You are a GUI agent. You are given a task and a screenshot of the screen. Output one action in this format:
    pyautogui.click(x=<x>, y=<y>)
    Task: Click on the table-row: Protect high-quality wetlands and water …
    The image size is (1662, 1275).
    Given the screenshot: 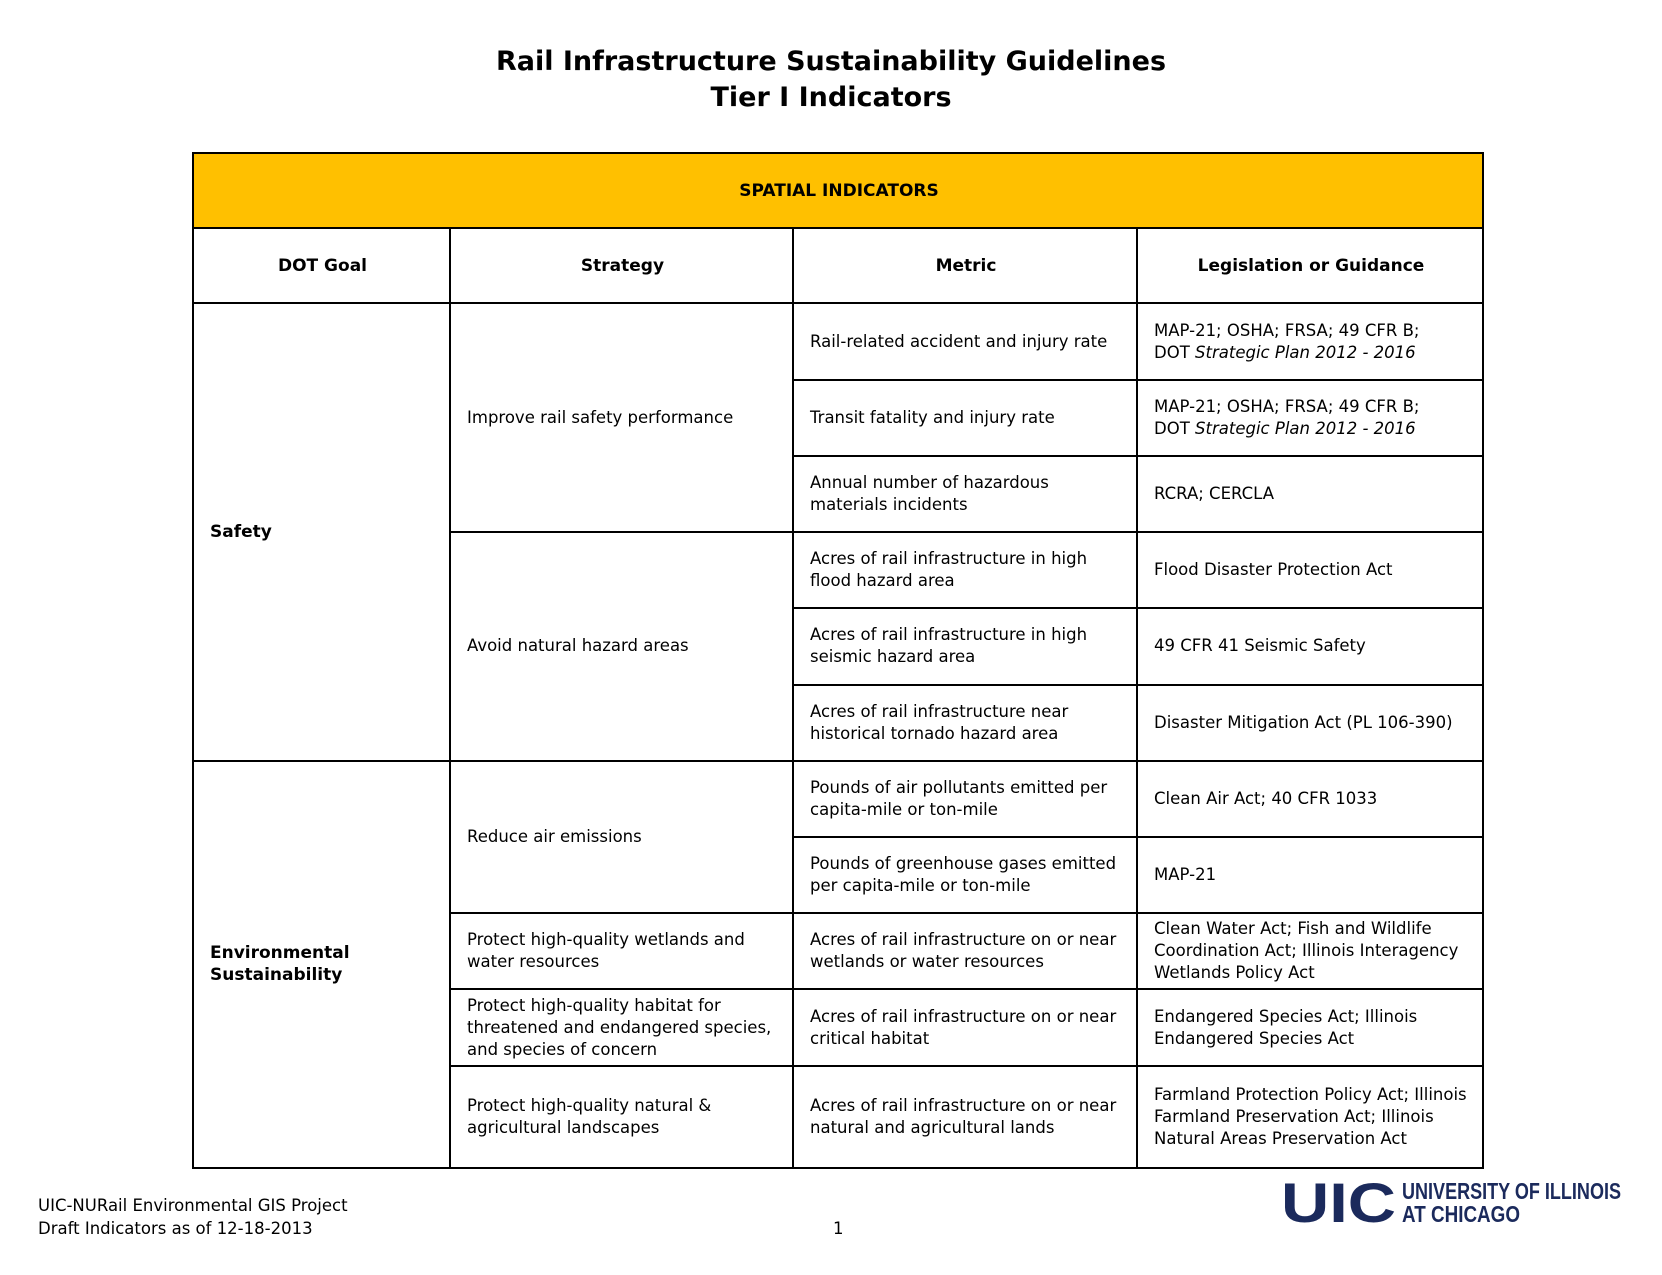 What is the action you would take?
    pyautogui.click(x=838, y=951)
    